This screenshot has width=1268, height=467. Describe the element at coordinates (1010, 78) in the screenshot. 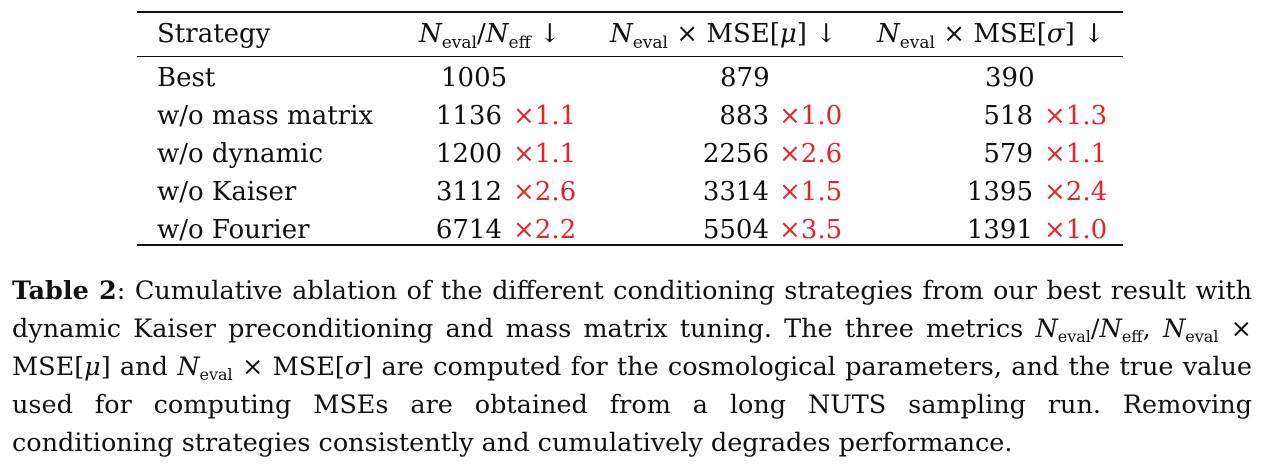

I see `metric3-cell: 390` at that location.